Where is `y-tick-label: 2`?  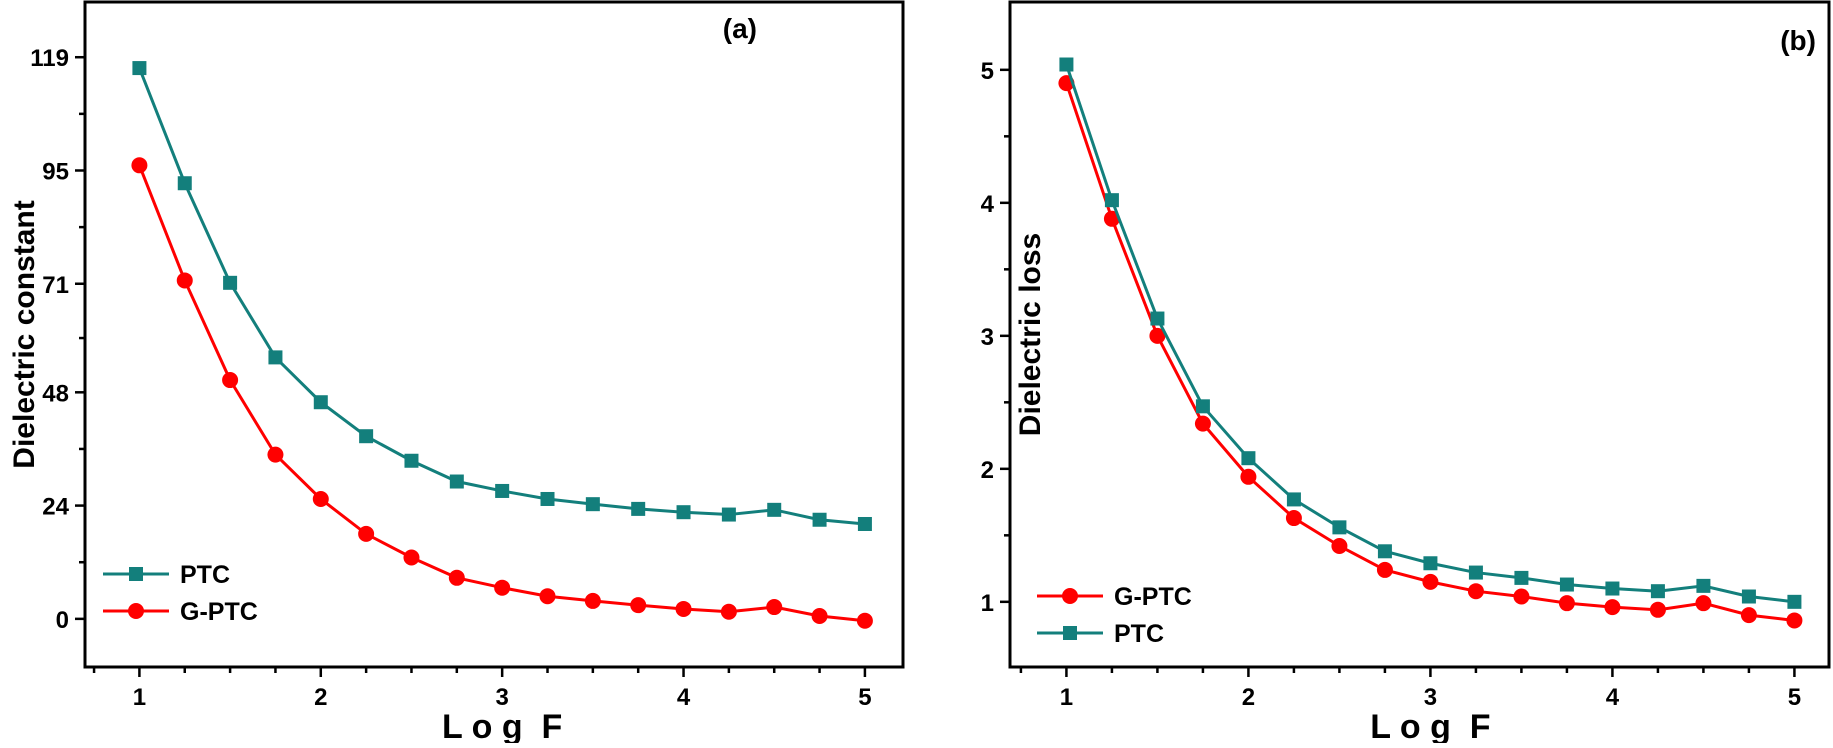 y-tick-label: 2 is located at coordinates (987, 470).